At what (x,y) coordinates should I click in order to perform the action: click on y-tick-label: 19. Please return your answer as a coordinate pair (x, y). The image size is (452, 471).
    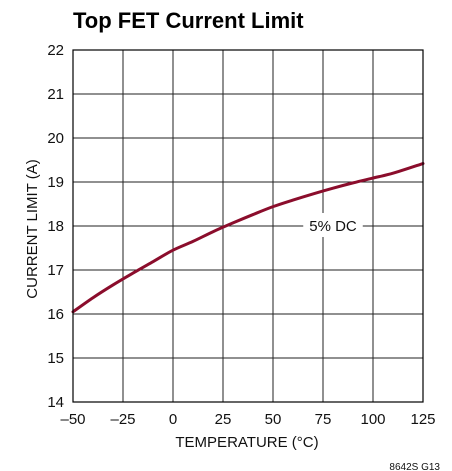
    Looking at the image, I should click on (55, 182).